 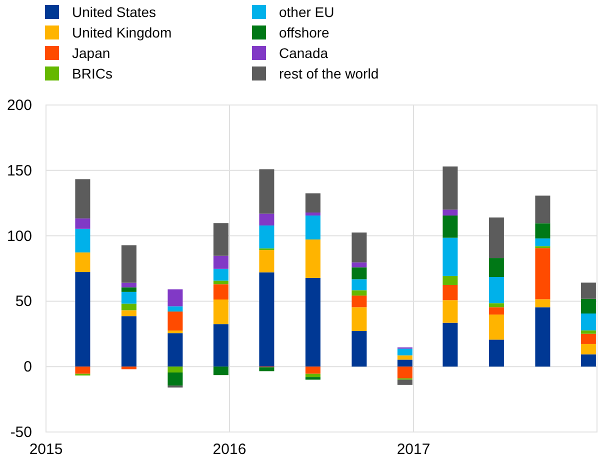 What do you see at coordinates (91, 53) in the screenshot?
I see `legend-label: Japan` at bounding box center [91, 53].